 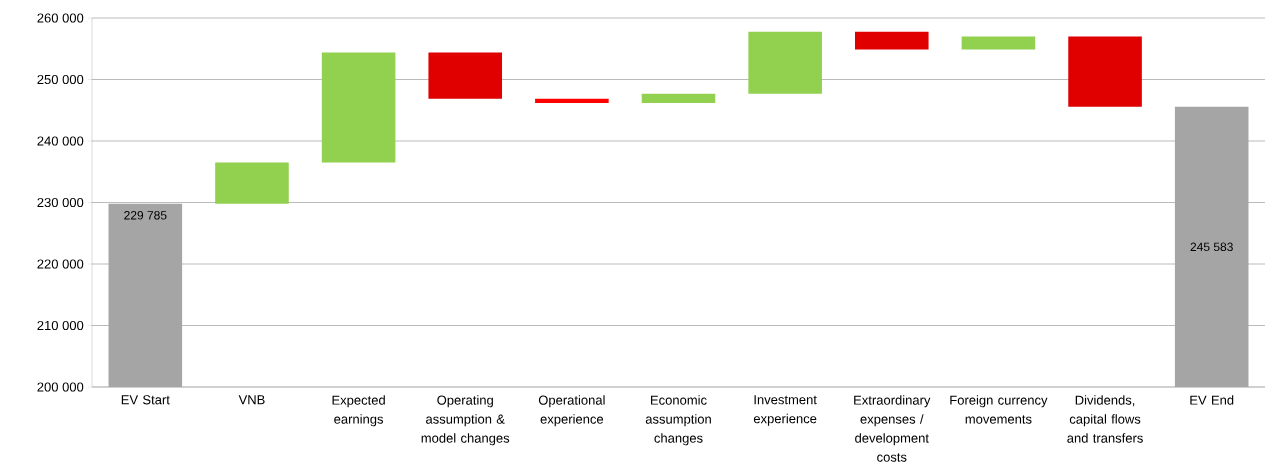 I want to click on x-tick-label: Operational experience, so click(x=571, y=411).